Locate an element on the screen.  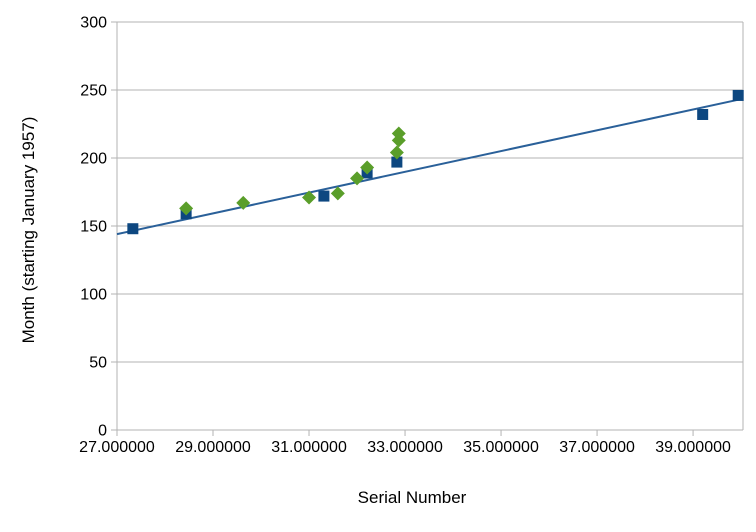
y-tick-label: 150 is located at coordinates (93, 227).